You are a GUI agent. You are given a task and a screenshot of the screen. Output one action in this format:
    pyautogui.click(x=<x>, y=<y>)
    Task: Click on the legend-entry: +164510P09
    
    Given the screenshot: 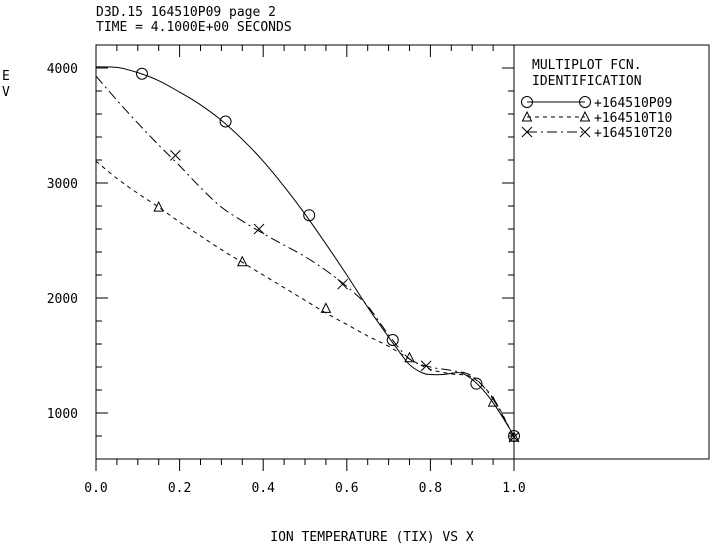 What is the action you would take?
    pyautogui.click(x=596, y=103)
    